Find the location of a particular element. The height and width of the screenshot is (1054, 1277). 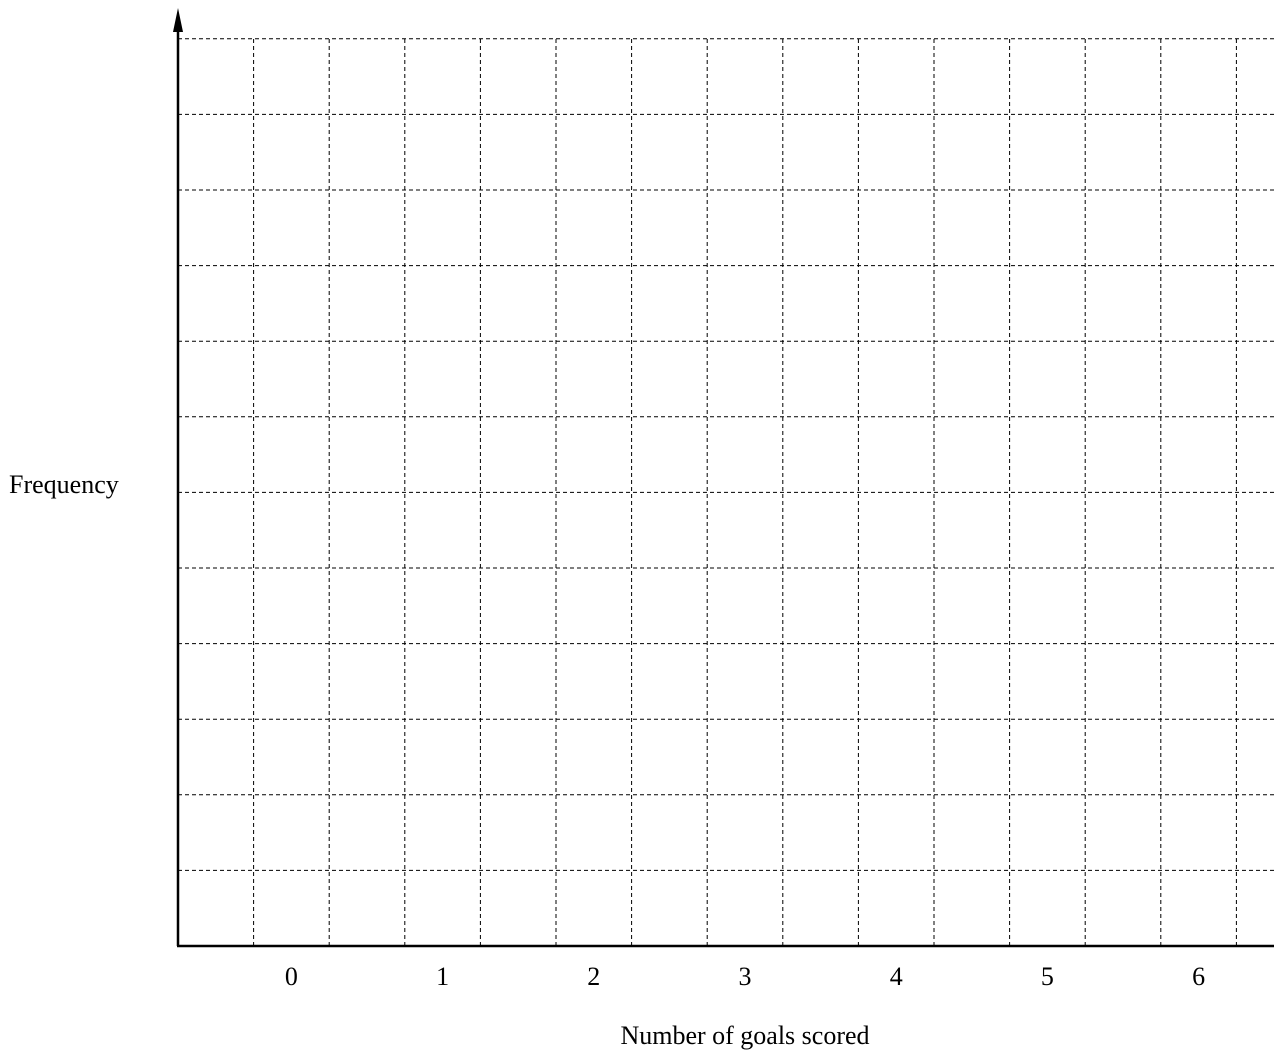

x-tick-label: 5 is located at coordinates (1047, 976).